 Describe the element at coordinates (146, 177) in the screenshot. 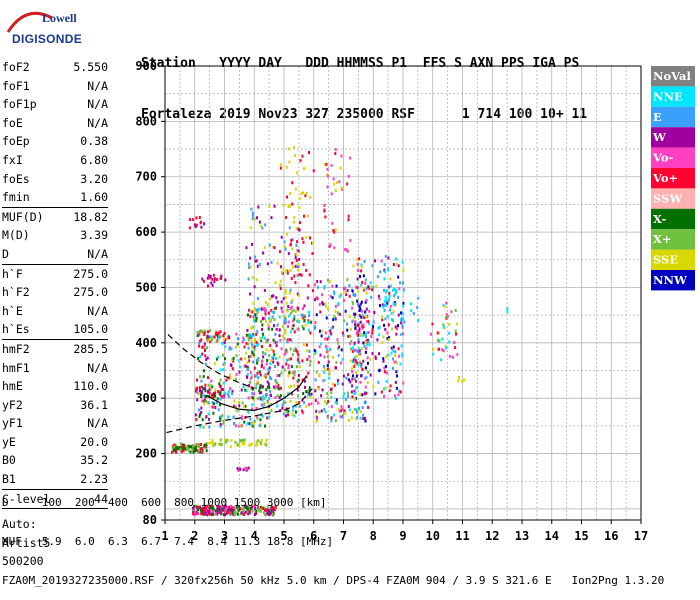

I see `y-tick-label: 700` at that location.